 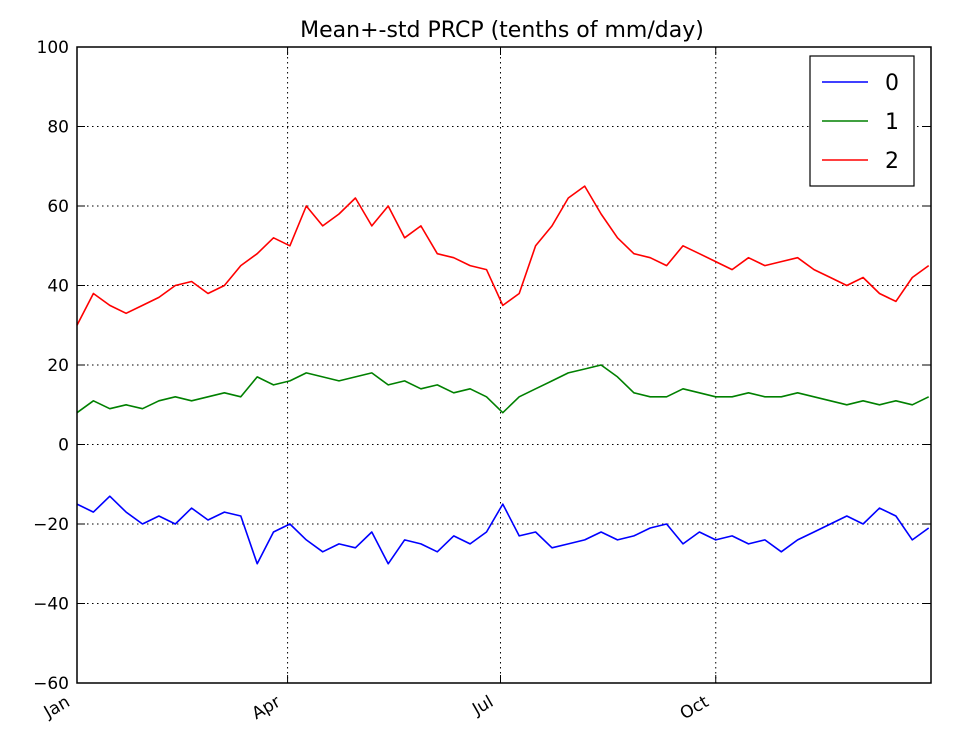 I want to click on legend-label: 2, so click(x=892, y=161).